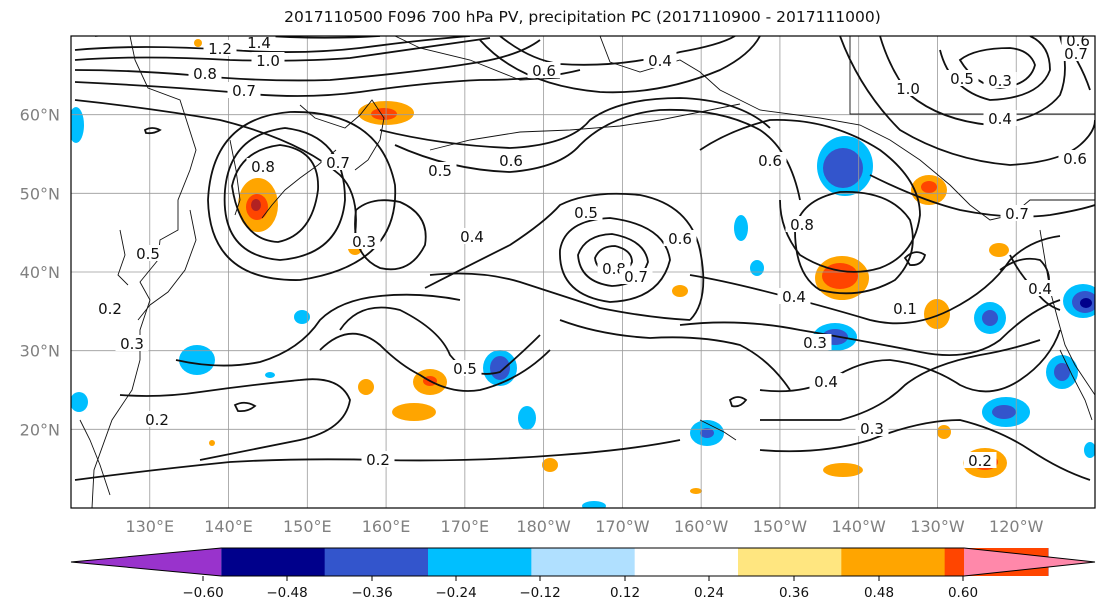 The width and height of the screenshot is (1105, 601). Describe the element at coordinates (972, 75) in the screenshot. I see `boundary-canada` at that location.